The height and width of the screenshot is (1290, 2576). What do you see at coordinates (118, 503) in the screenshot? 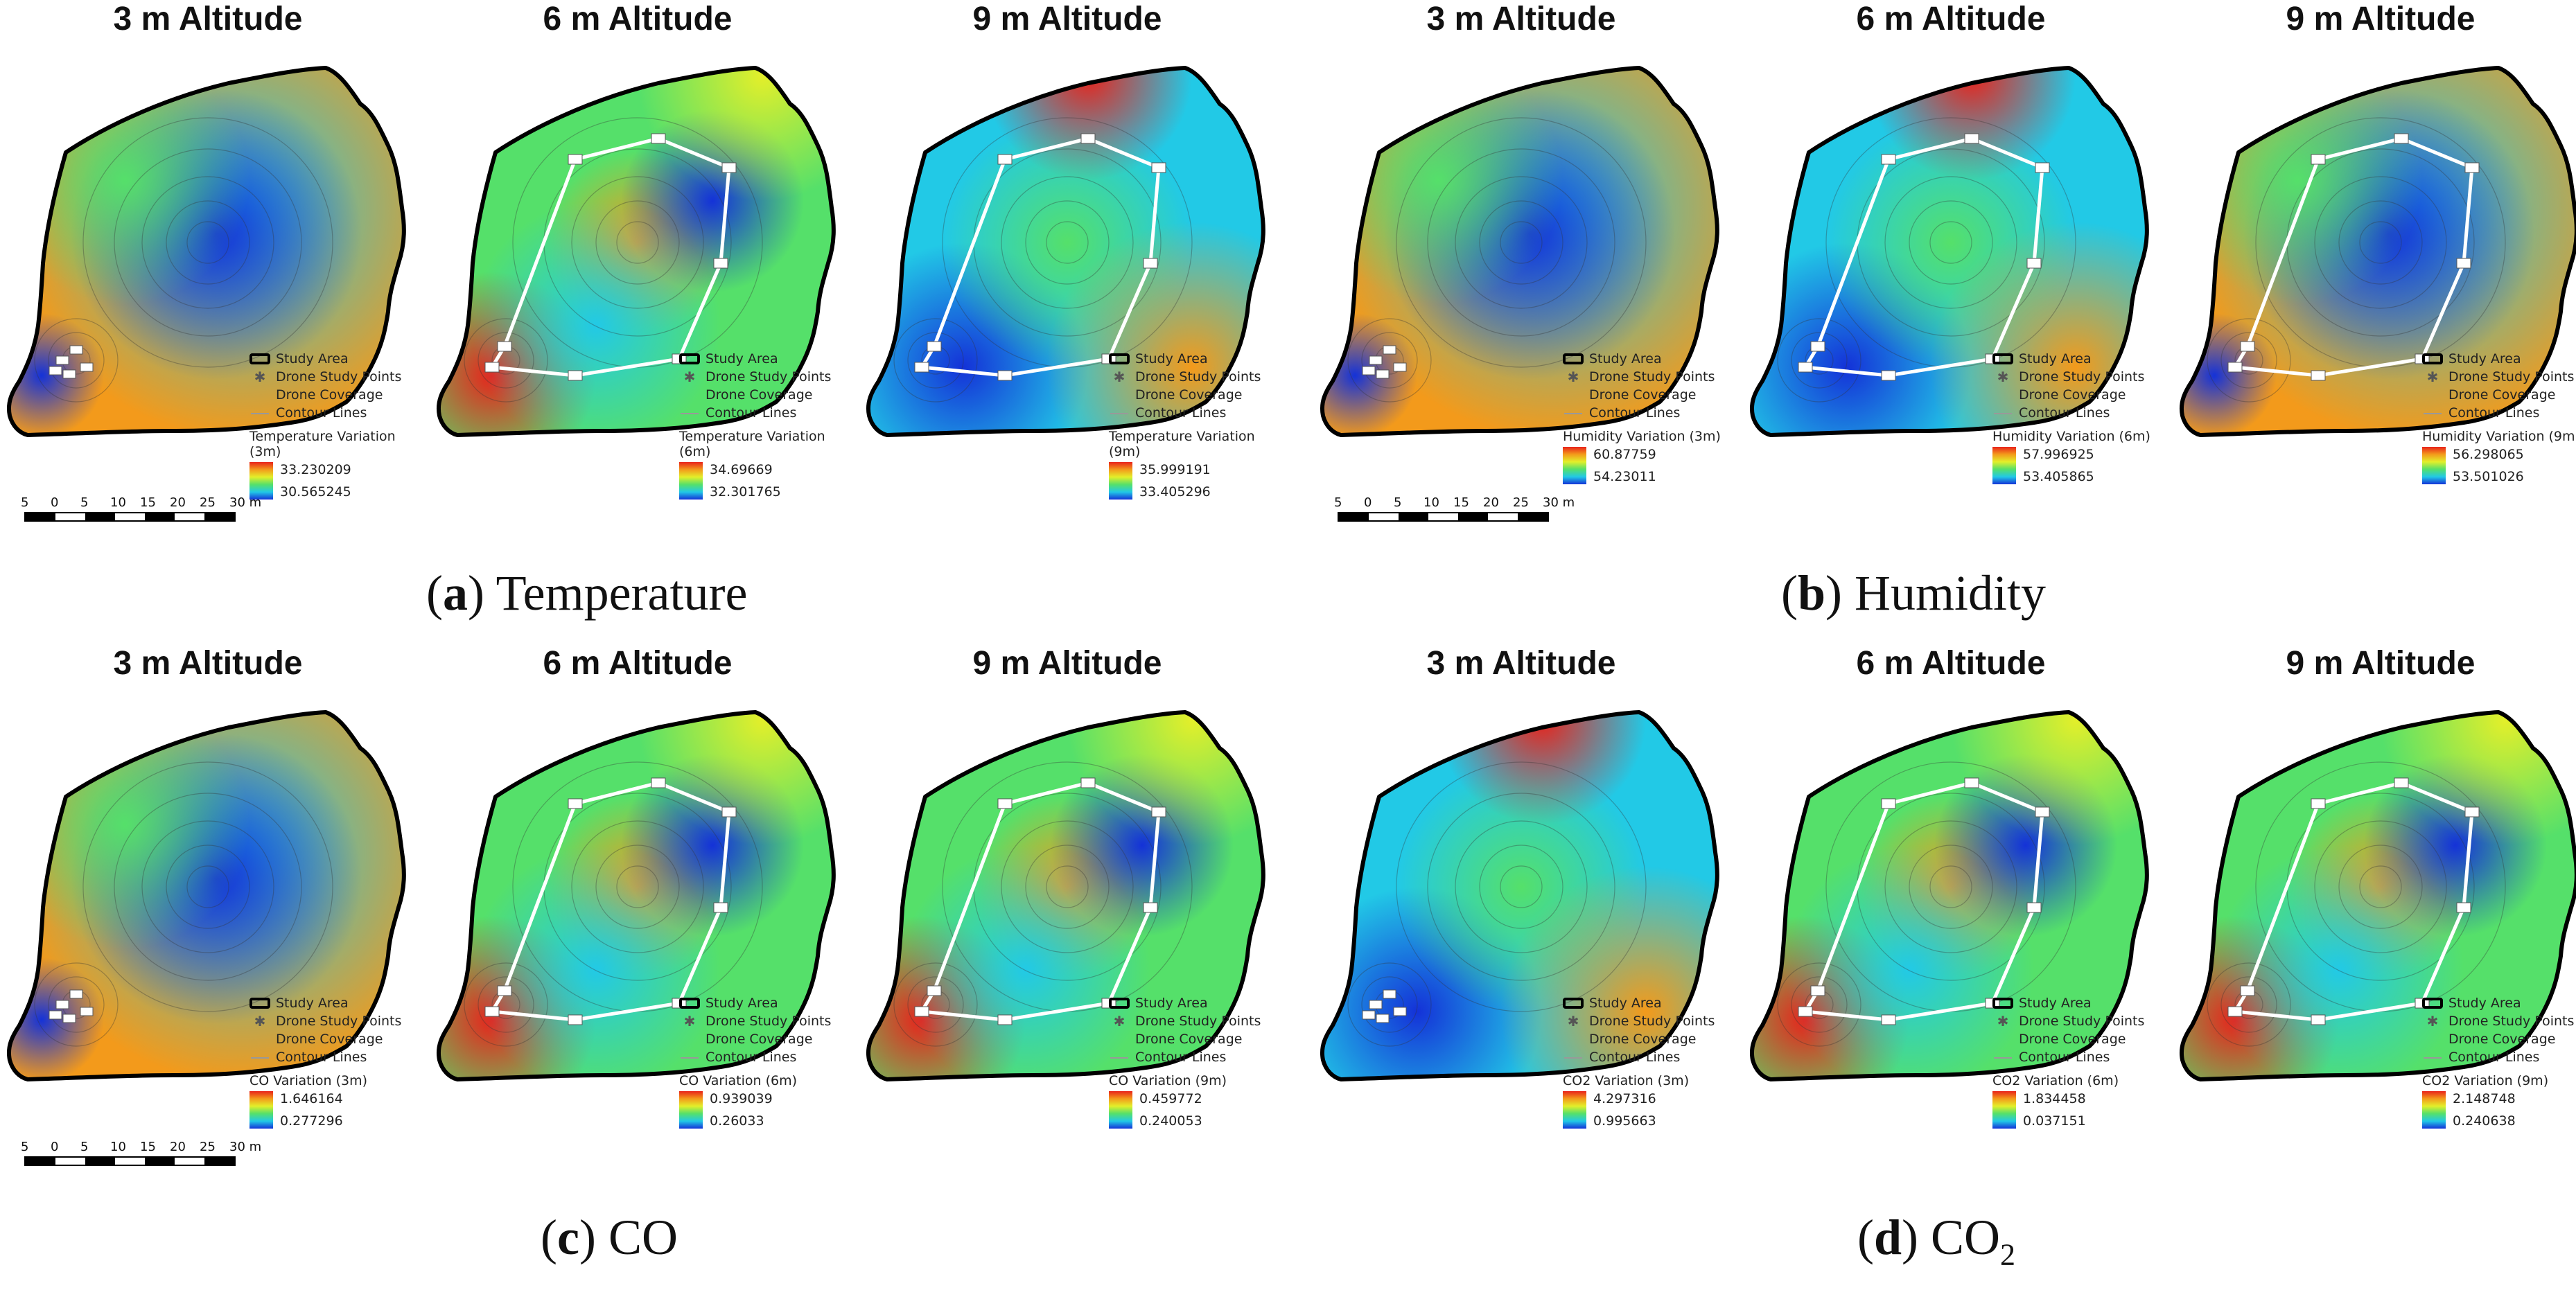
I see `scale-tick-label: 10` at bounding box center [118, 503].